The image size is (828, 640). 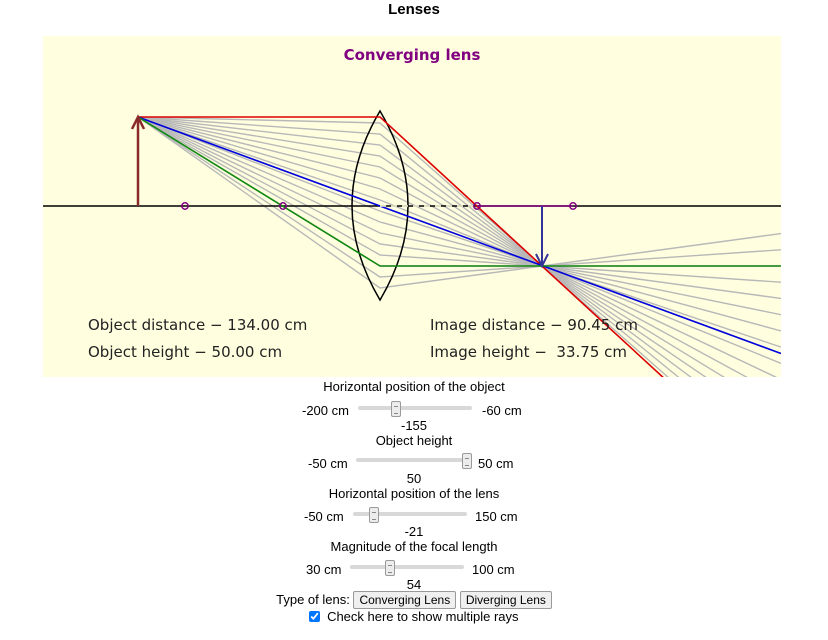 I want to click on page-title: Lenses, so click(x=414, y=9).